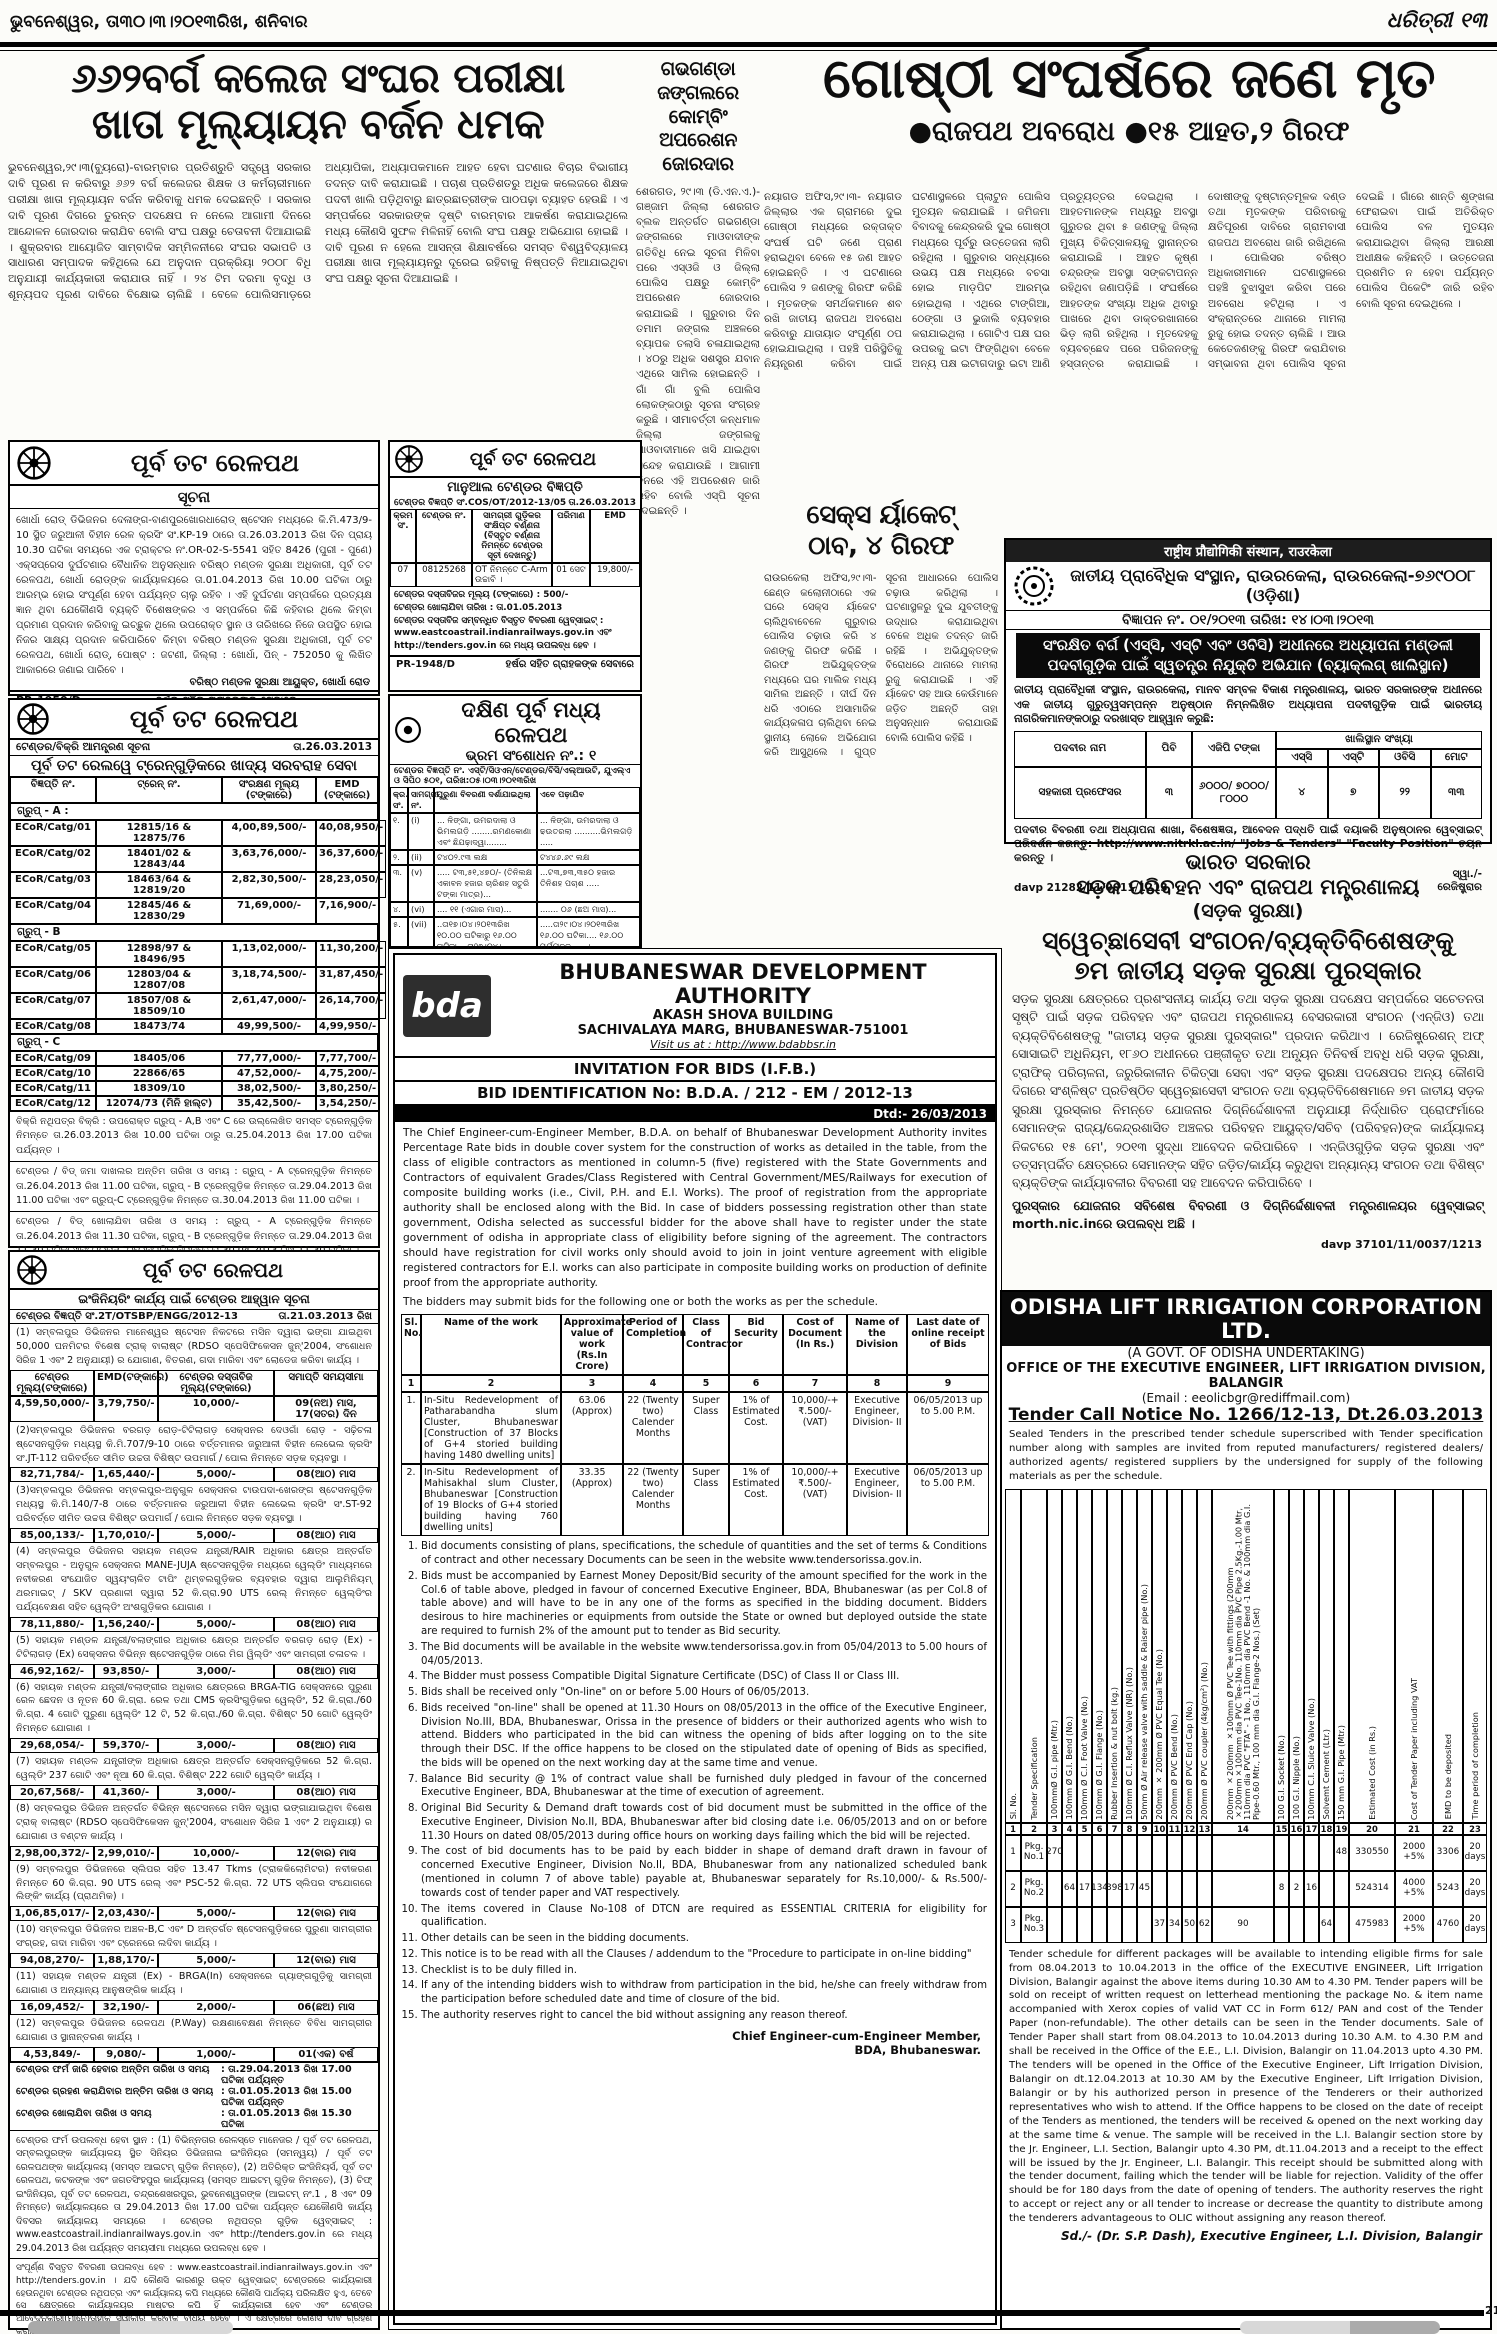 This screenshot has height=2334, width=1497. I want to click on amount-row: 4,53,849/- 9,080/- 1,000/- 01(ଏକ) ବର୍ଷ, so click(194, 2054).